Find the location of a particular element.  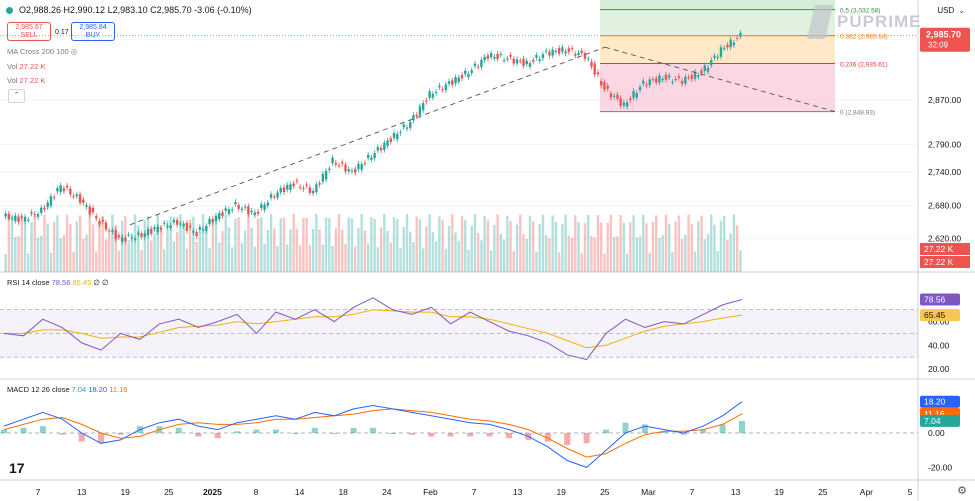

fib-level-label: 0.382 (2,985.64) is located at coordinates (864, 37).